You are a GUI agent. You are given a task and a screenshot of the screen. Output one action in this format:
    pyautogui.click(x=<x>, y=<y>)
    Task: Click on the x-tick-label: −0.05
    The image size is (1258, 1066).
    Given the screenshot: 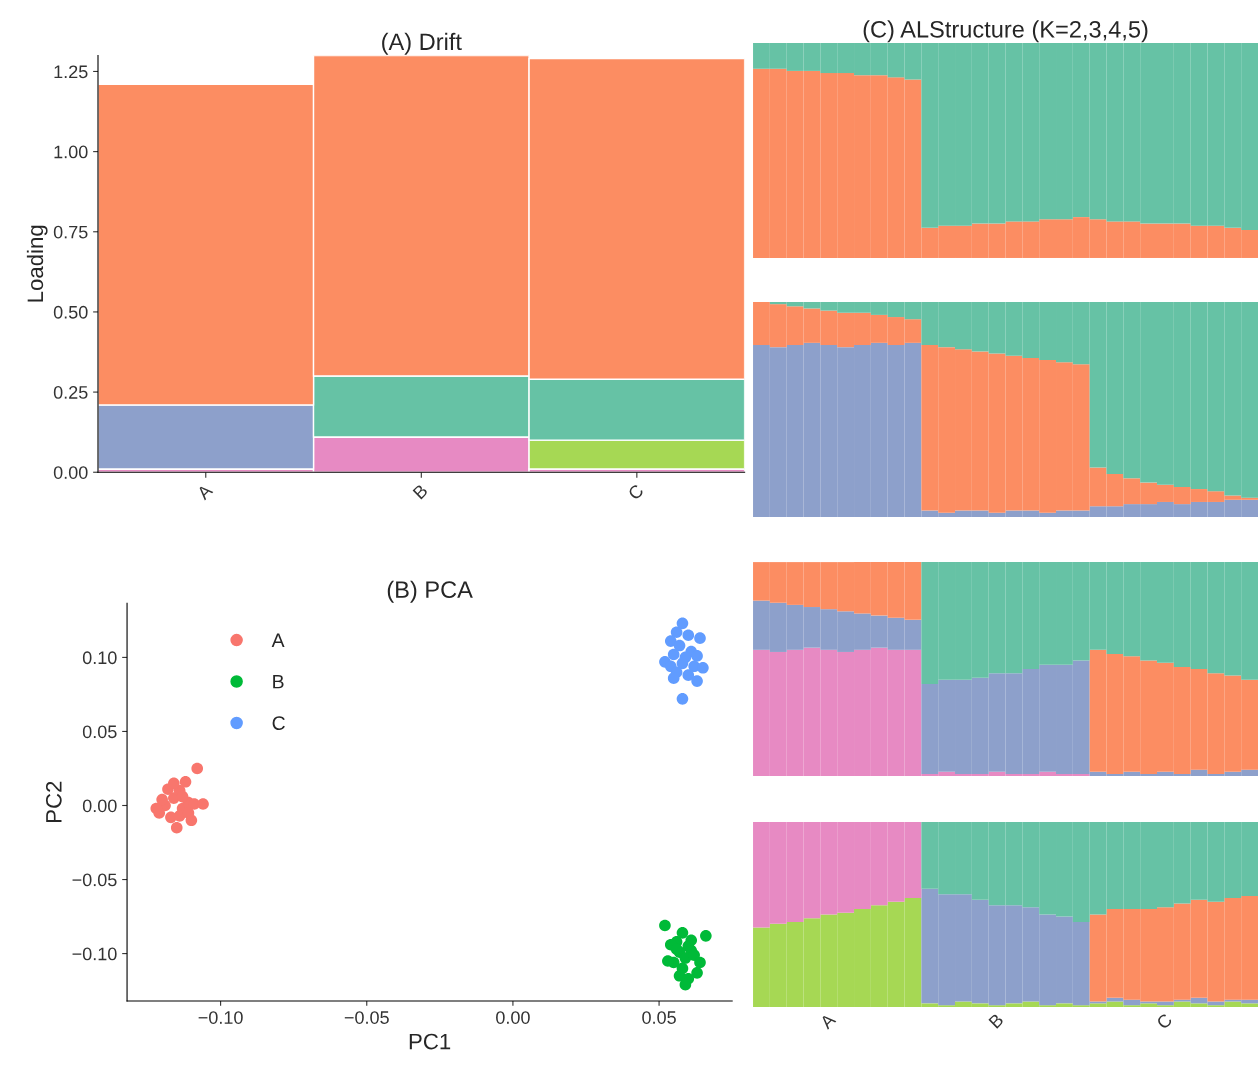 What is the action you would take?
    pyautogui.click(x=366, y=1017)
    